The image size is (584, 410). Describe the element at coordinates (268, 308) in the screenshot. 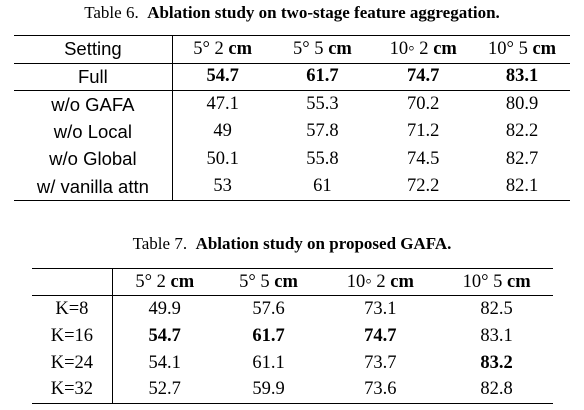

I see `table7-cell: 57.6` at that location.